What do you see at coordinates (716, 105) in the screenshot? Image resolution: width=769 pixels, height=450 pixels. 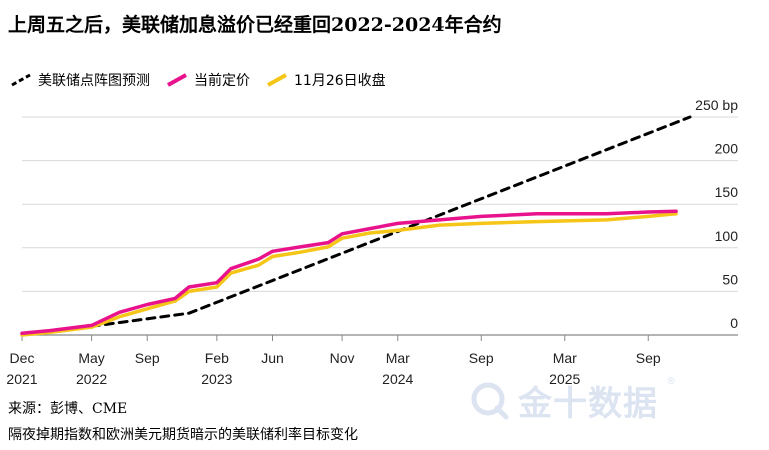 I see `y-tick-label-250: 250 bp` at bounding box center [716, 105].